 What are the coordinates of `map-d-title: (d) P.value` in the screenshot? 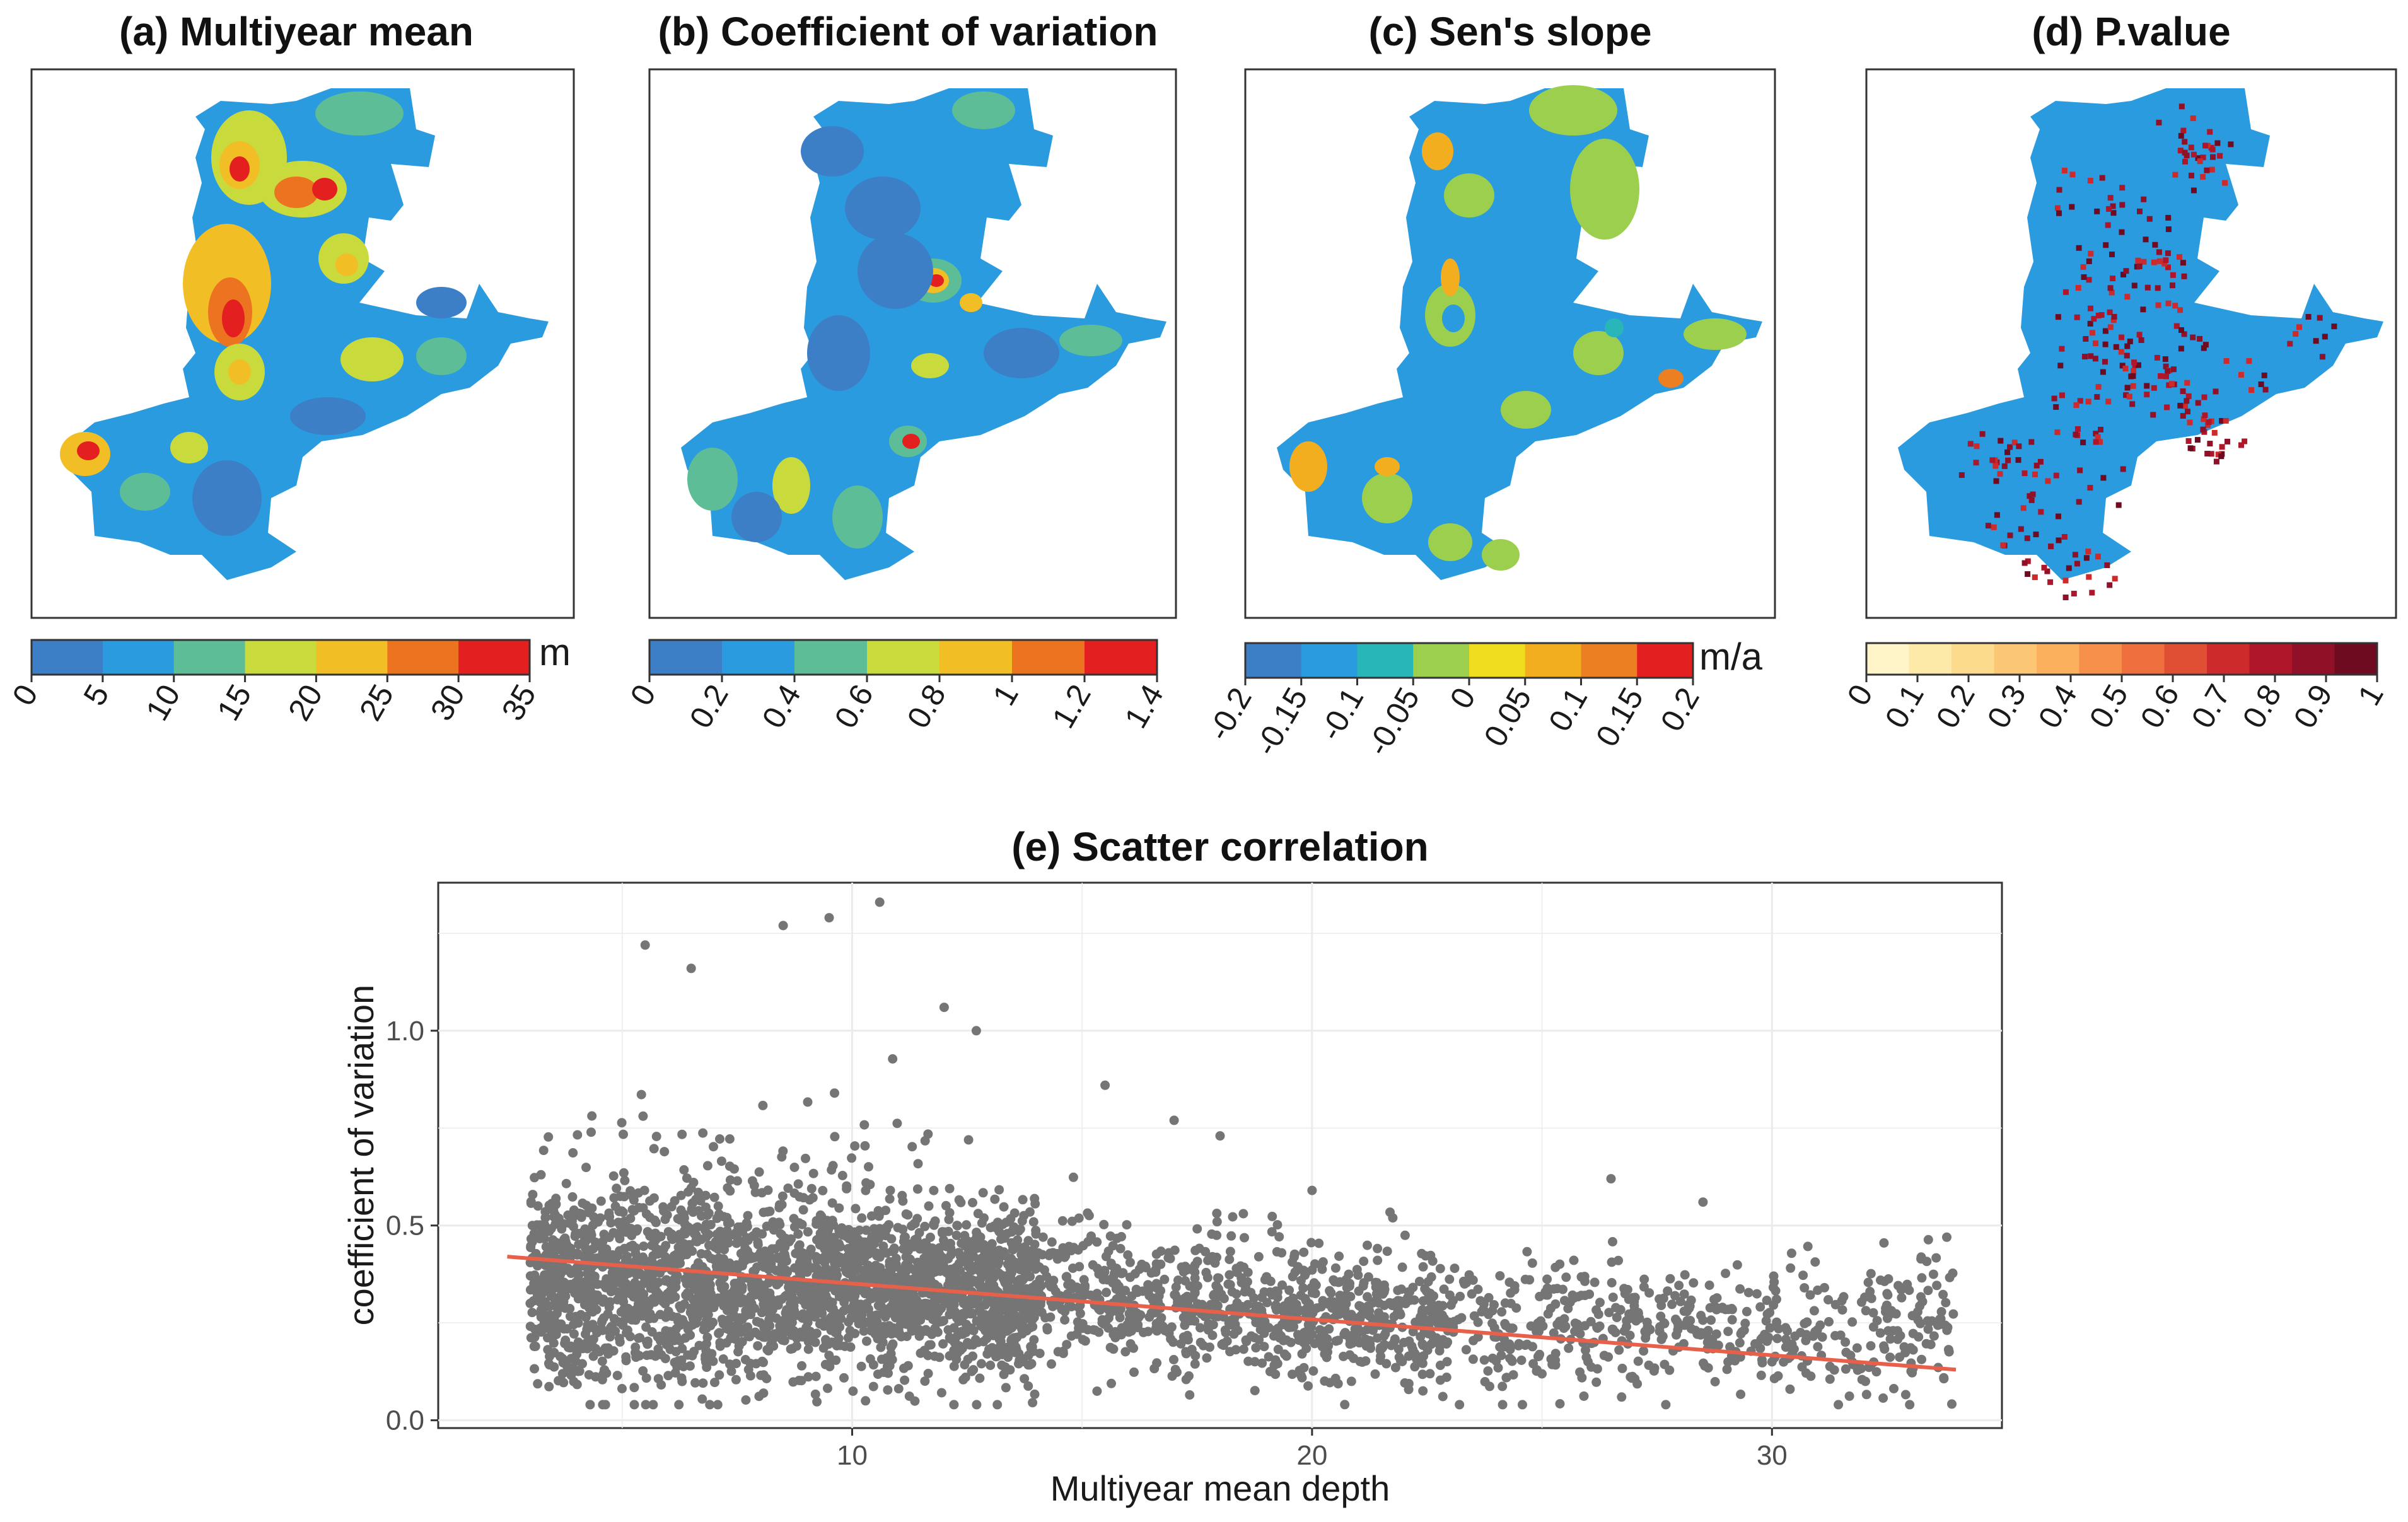 It's located at (2131, 31).